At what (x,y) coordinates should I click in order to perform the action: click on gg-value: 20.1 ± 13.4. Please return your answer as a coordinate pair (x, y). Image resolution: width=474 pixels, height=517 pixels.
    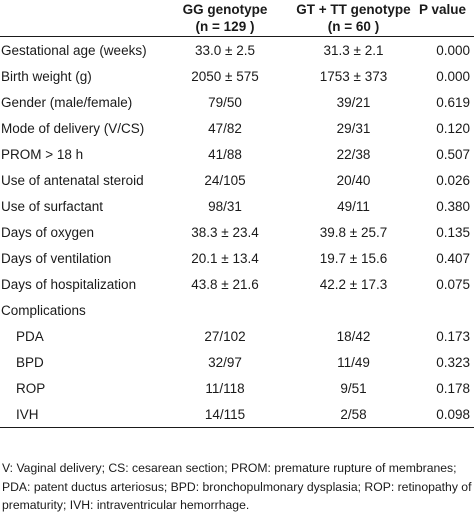
    Looking at the image, I should click on (225, 258).